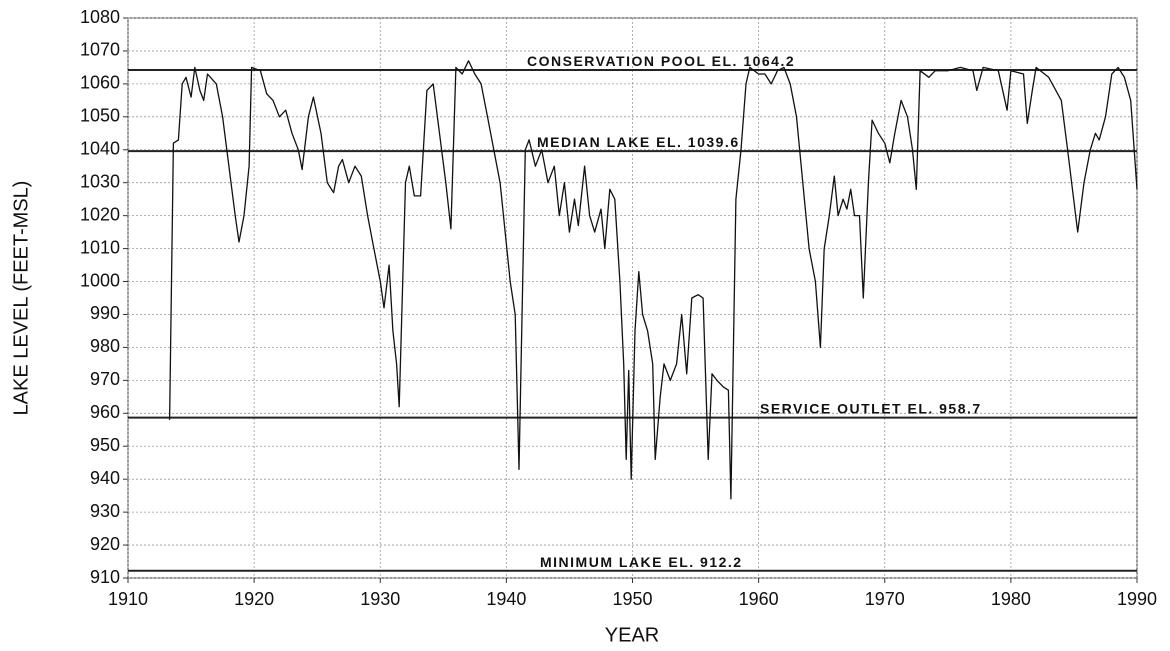 The height and width of the screenshot is (651, 1170). I want to click on y-tick-label: 910, so click(105, 577).